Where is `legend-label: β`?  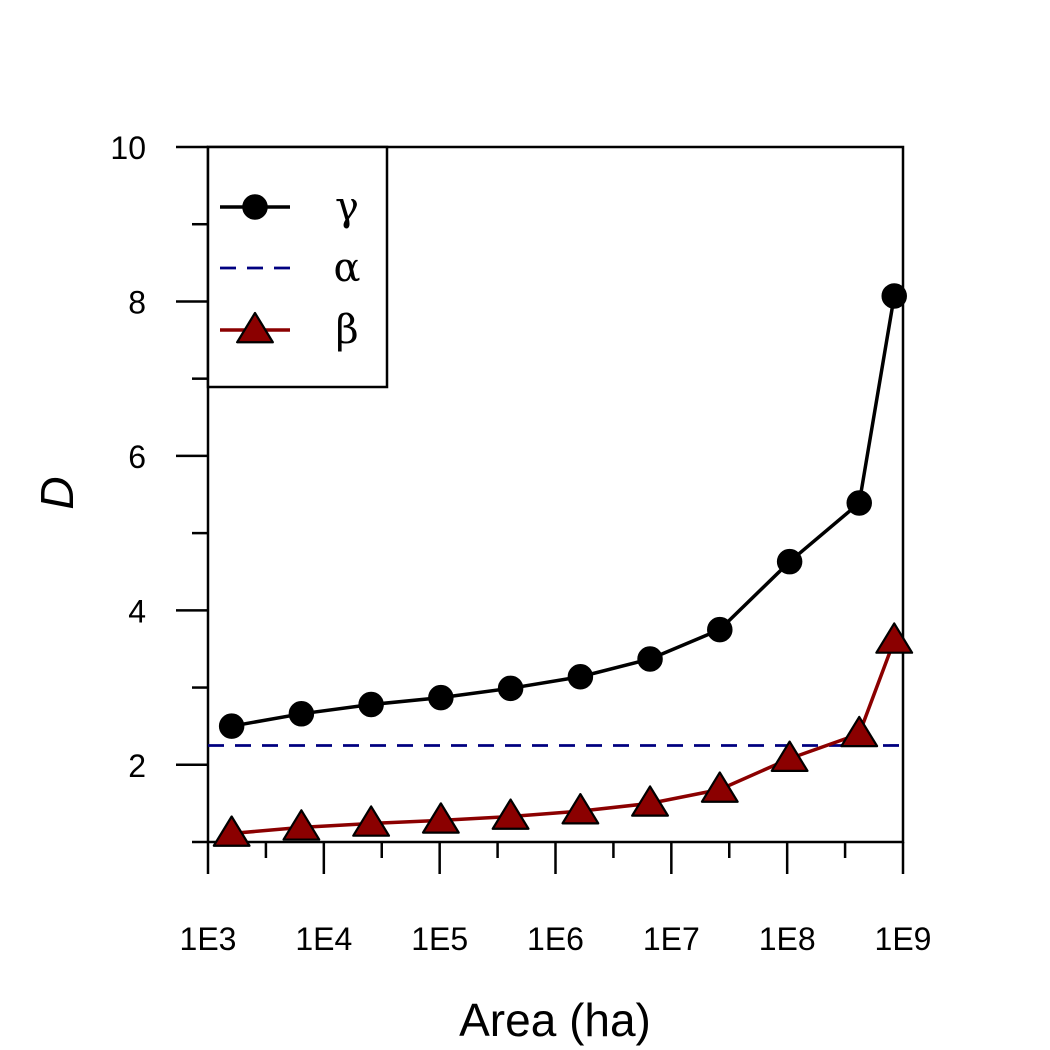
legend-label: β is located at coordinates (346, 330).